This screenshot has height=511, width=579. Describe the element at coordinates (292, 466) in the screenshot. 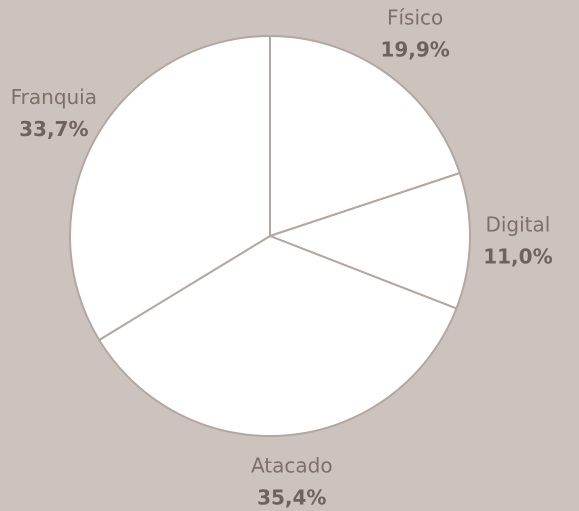

I see `slice-label: Atacado` at that location.